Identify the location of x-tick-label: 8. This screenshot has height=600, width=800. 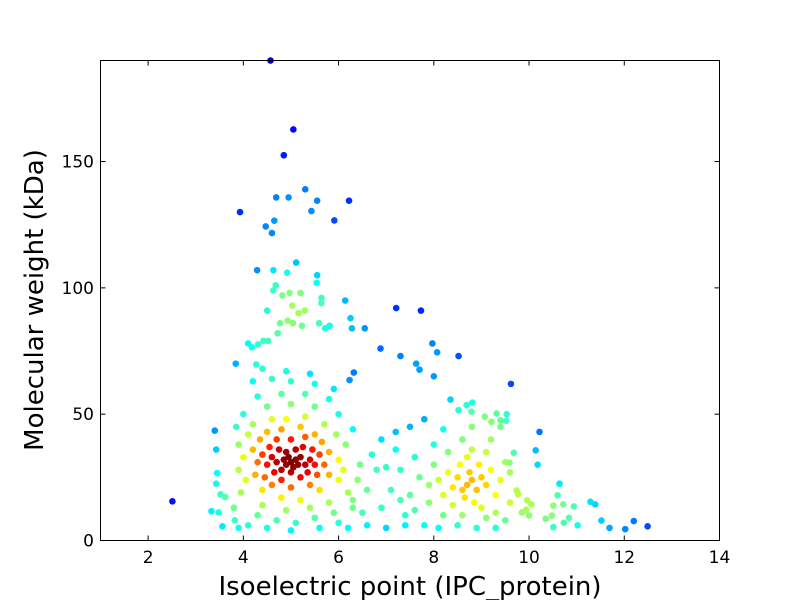
(433, 558).